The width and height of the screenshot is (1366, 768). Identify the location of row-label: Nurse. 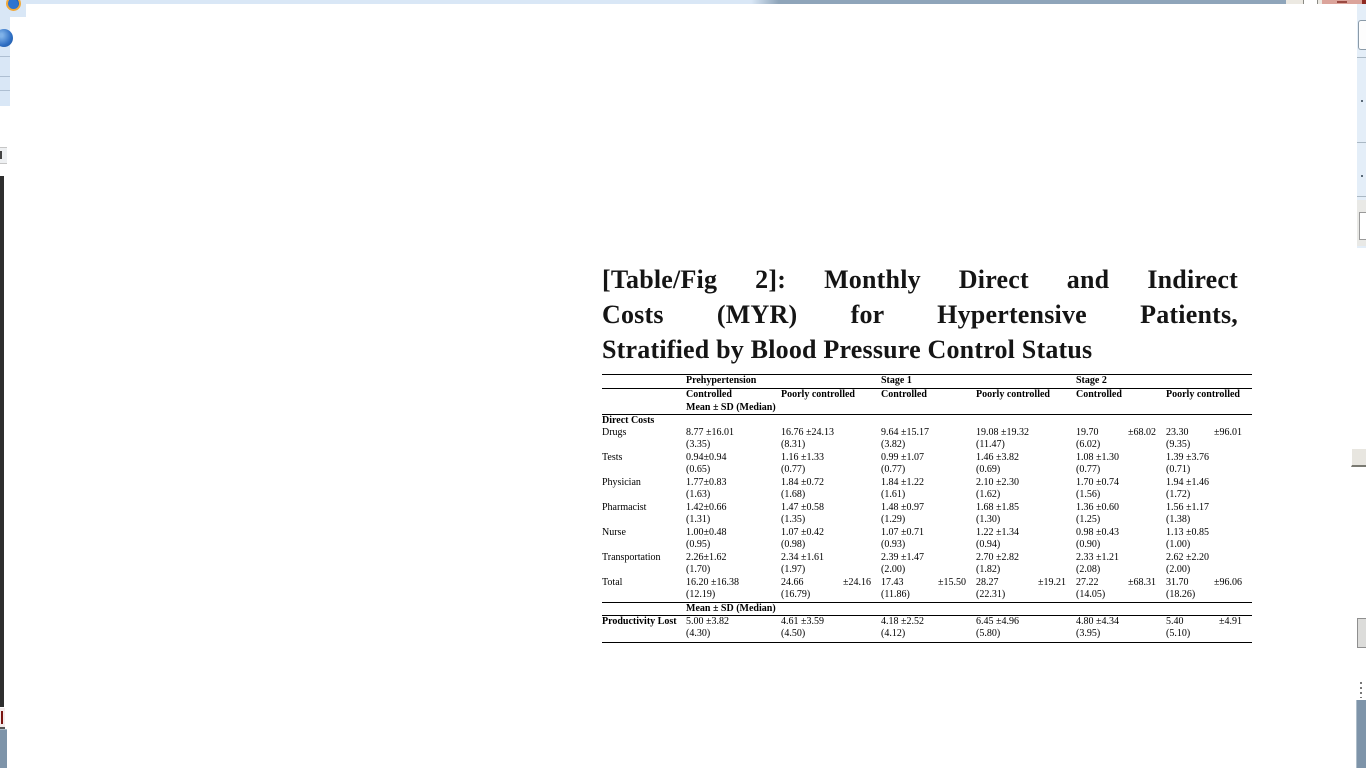
(614, 532).